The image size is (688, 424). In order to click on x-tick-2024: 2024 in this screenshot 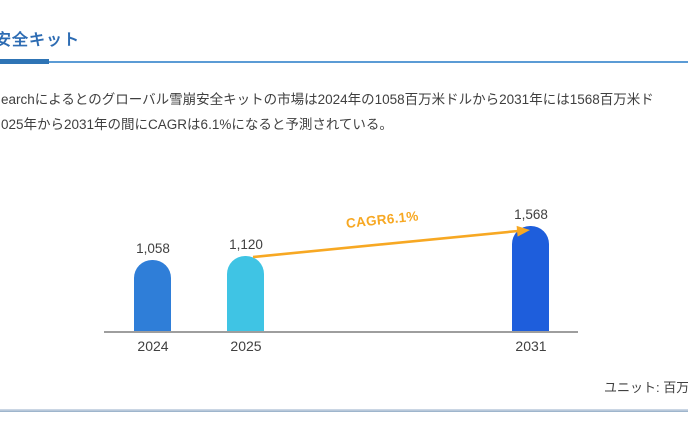, I will do `click(153, 346)`.